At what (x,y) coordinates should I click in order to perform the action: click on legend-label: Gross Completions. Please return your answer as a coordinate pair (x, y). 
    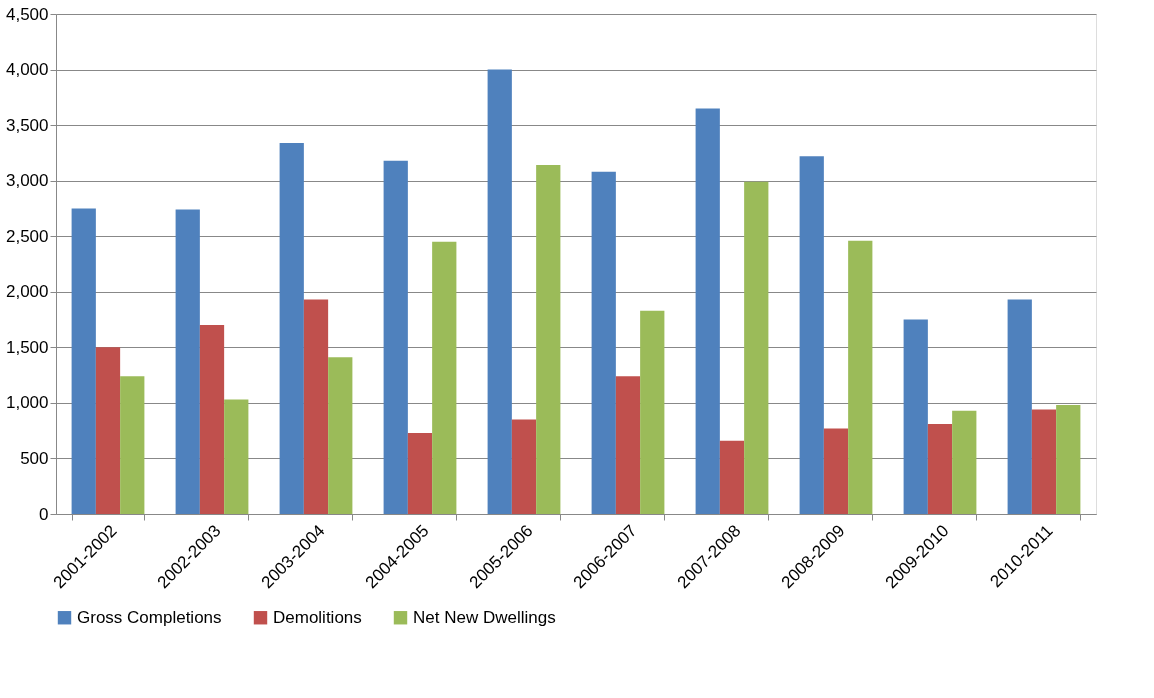
    Looking at the image, I should click on (149, 617).